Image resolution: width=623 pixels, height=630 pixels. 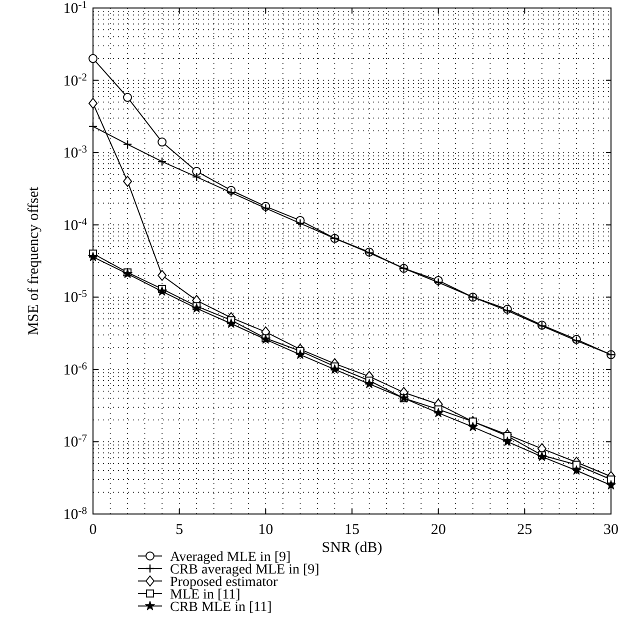 What do you see at coordinates (524, 530) in the screenshot?
I see `x-tick-label: 25` at bounding box center [524, 530].